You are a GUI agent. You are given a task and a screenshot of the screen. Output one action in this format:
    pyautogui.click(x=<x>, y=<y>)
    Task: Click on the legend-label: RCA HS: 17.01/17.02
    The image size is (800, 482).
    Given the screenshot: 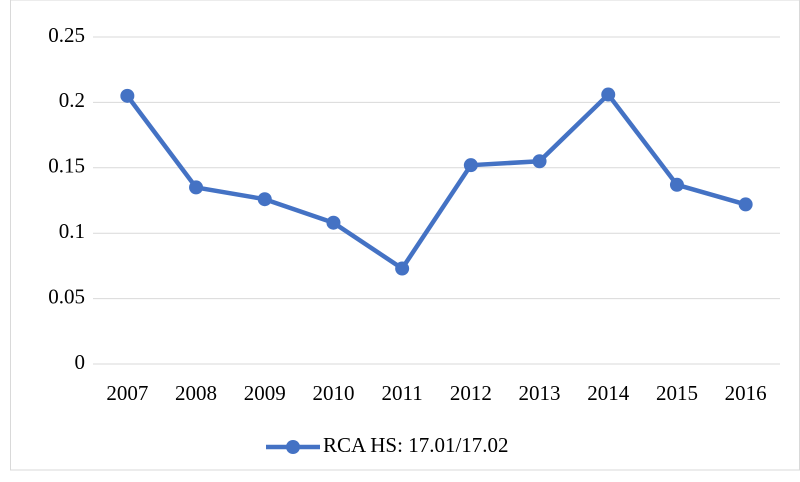 What is the action you would take?
    pyautogui.click(x=416, y=445)
    